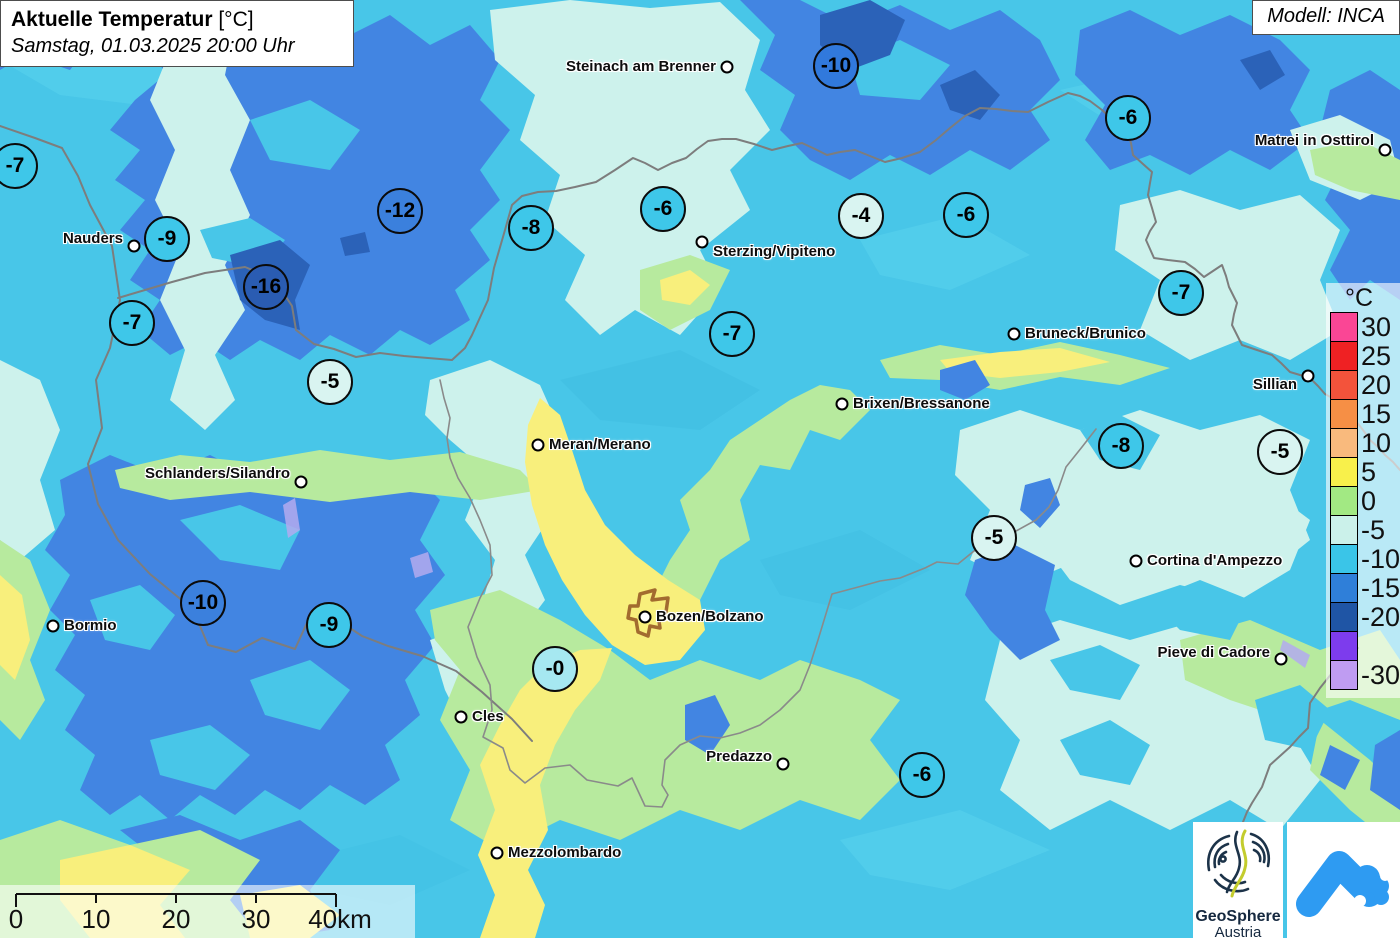  I want to click on city-label: Cles, so click(488, 716).